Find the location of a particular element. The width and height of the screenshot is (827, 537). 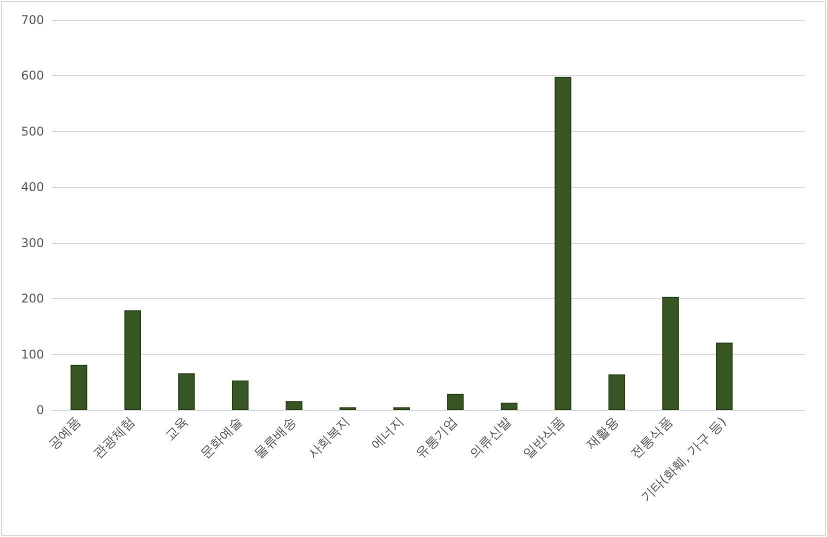

y-tick-label: 200 is located at coordinates (32, 299).